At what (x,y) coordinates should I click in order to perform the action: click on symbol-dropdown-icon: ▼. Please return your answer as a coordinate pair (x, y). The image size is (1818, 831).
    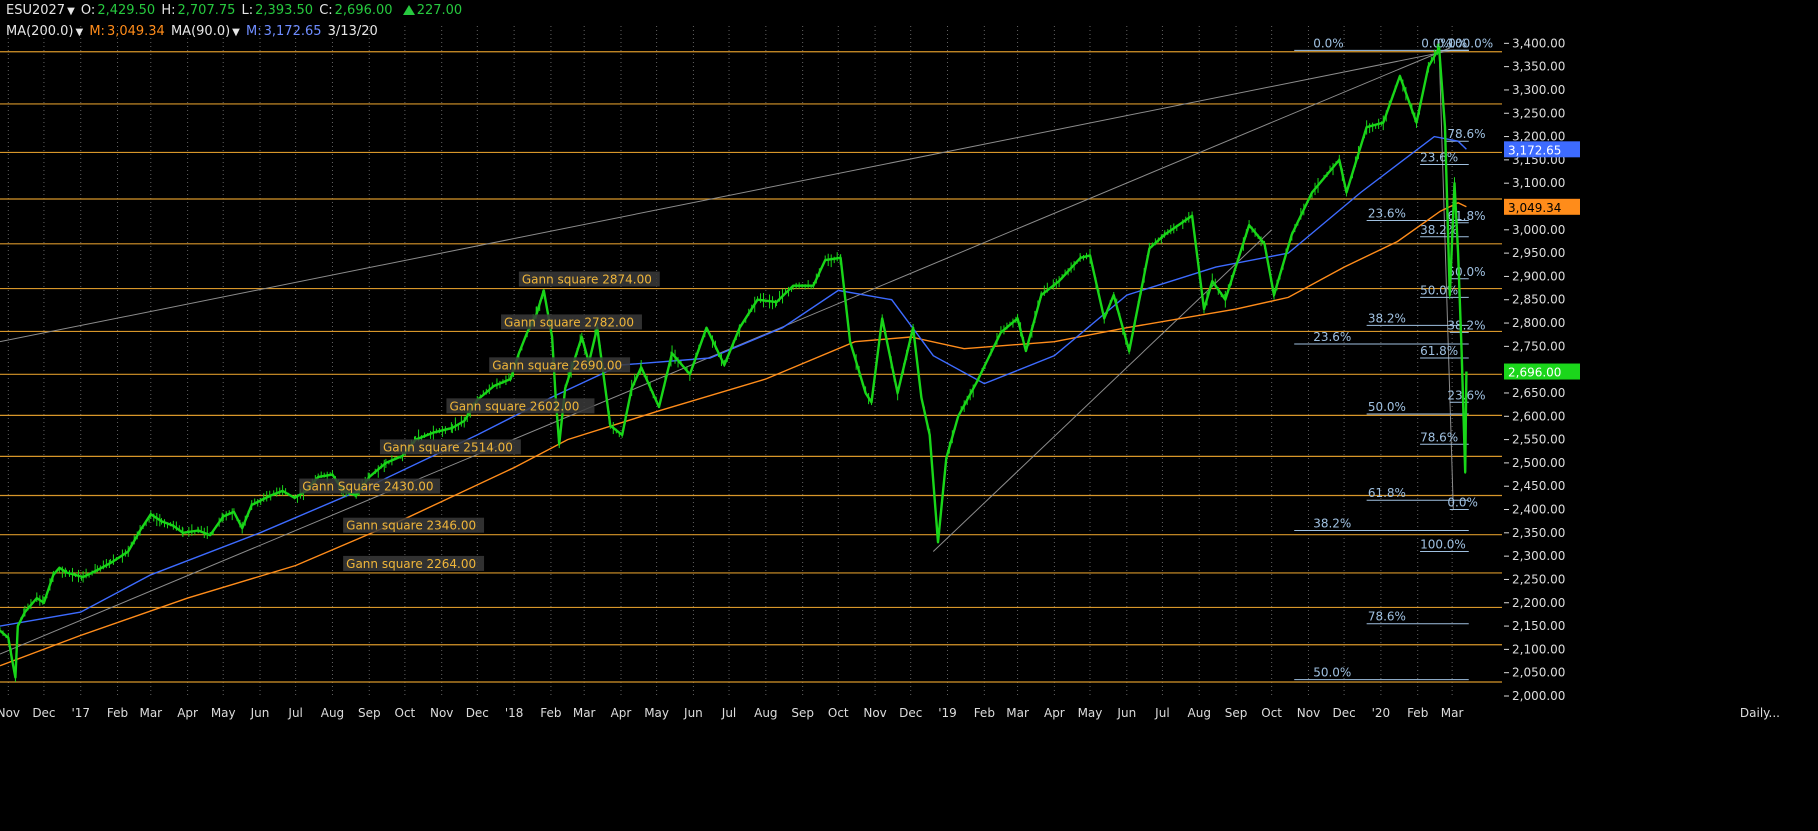
    Looking at the image, I should click on (71, 11).